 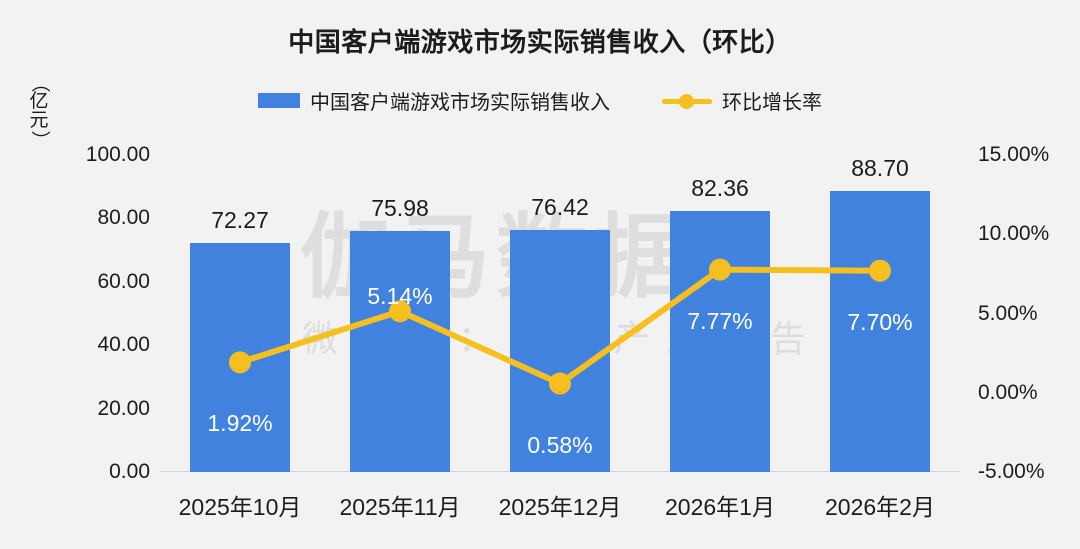 I want to click on y-axis-right-tick-label: 15.00%, so click(x=1014, y=154).